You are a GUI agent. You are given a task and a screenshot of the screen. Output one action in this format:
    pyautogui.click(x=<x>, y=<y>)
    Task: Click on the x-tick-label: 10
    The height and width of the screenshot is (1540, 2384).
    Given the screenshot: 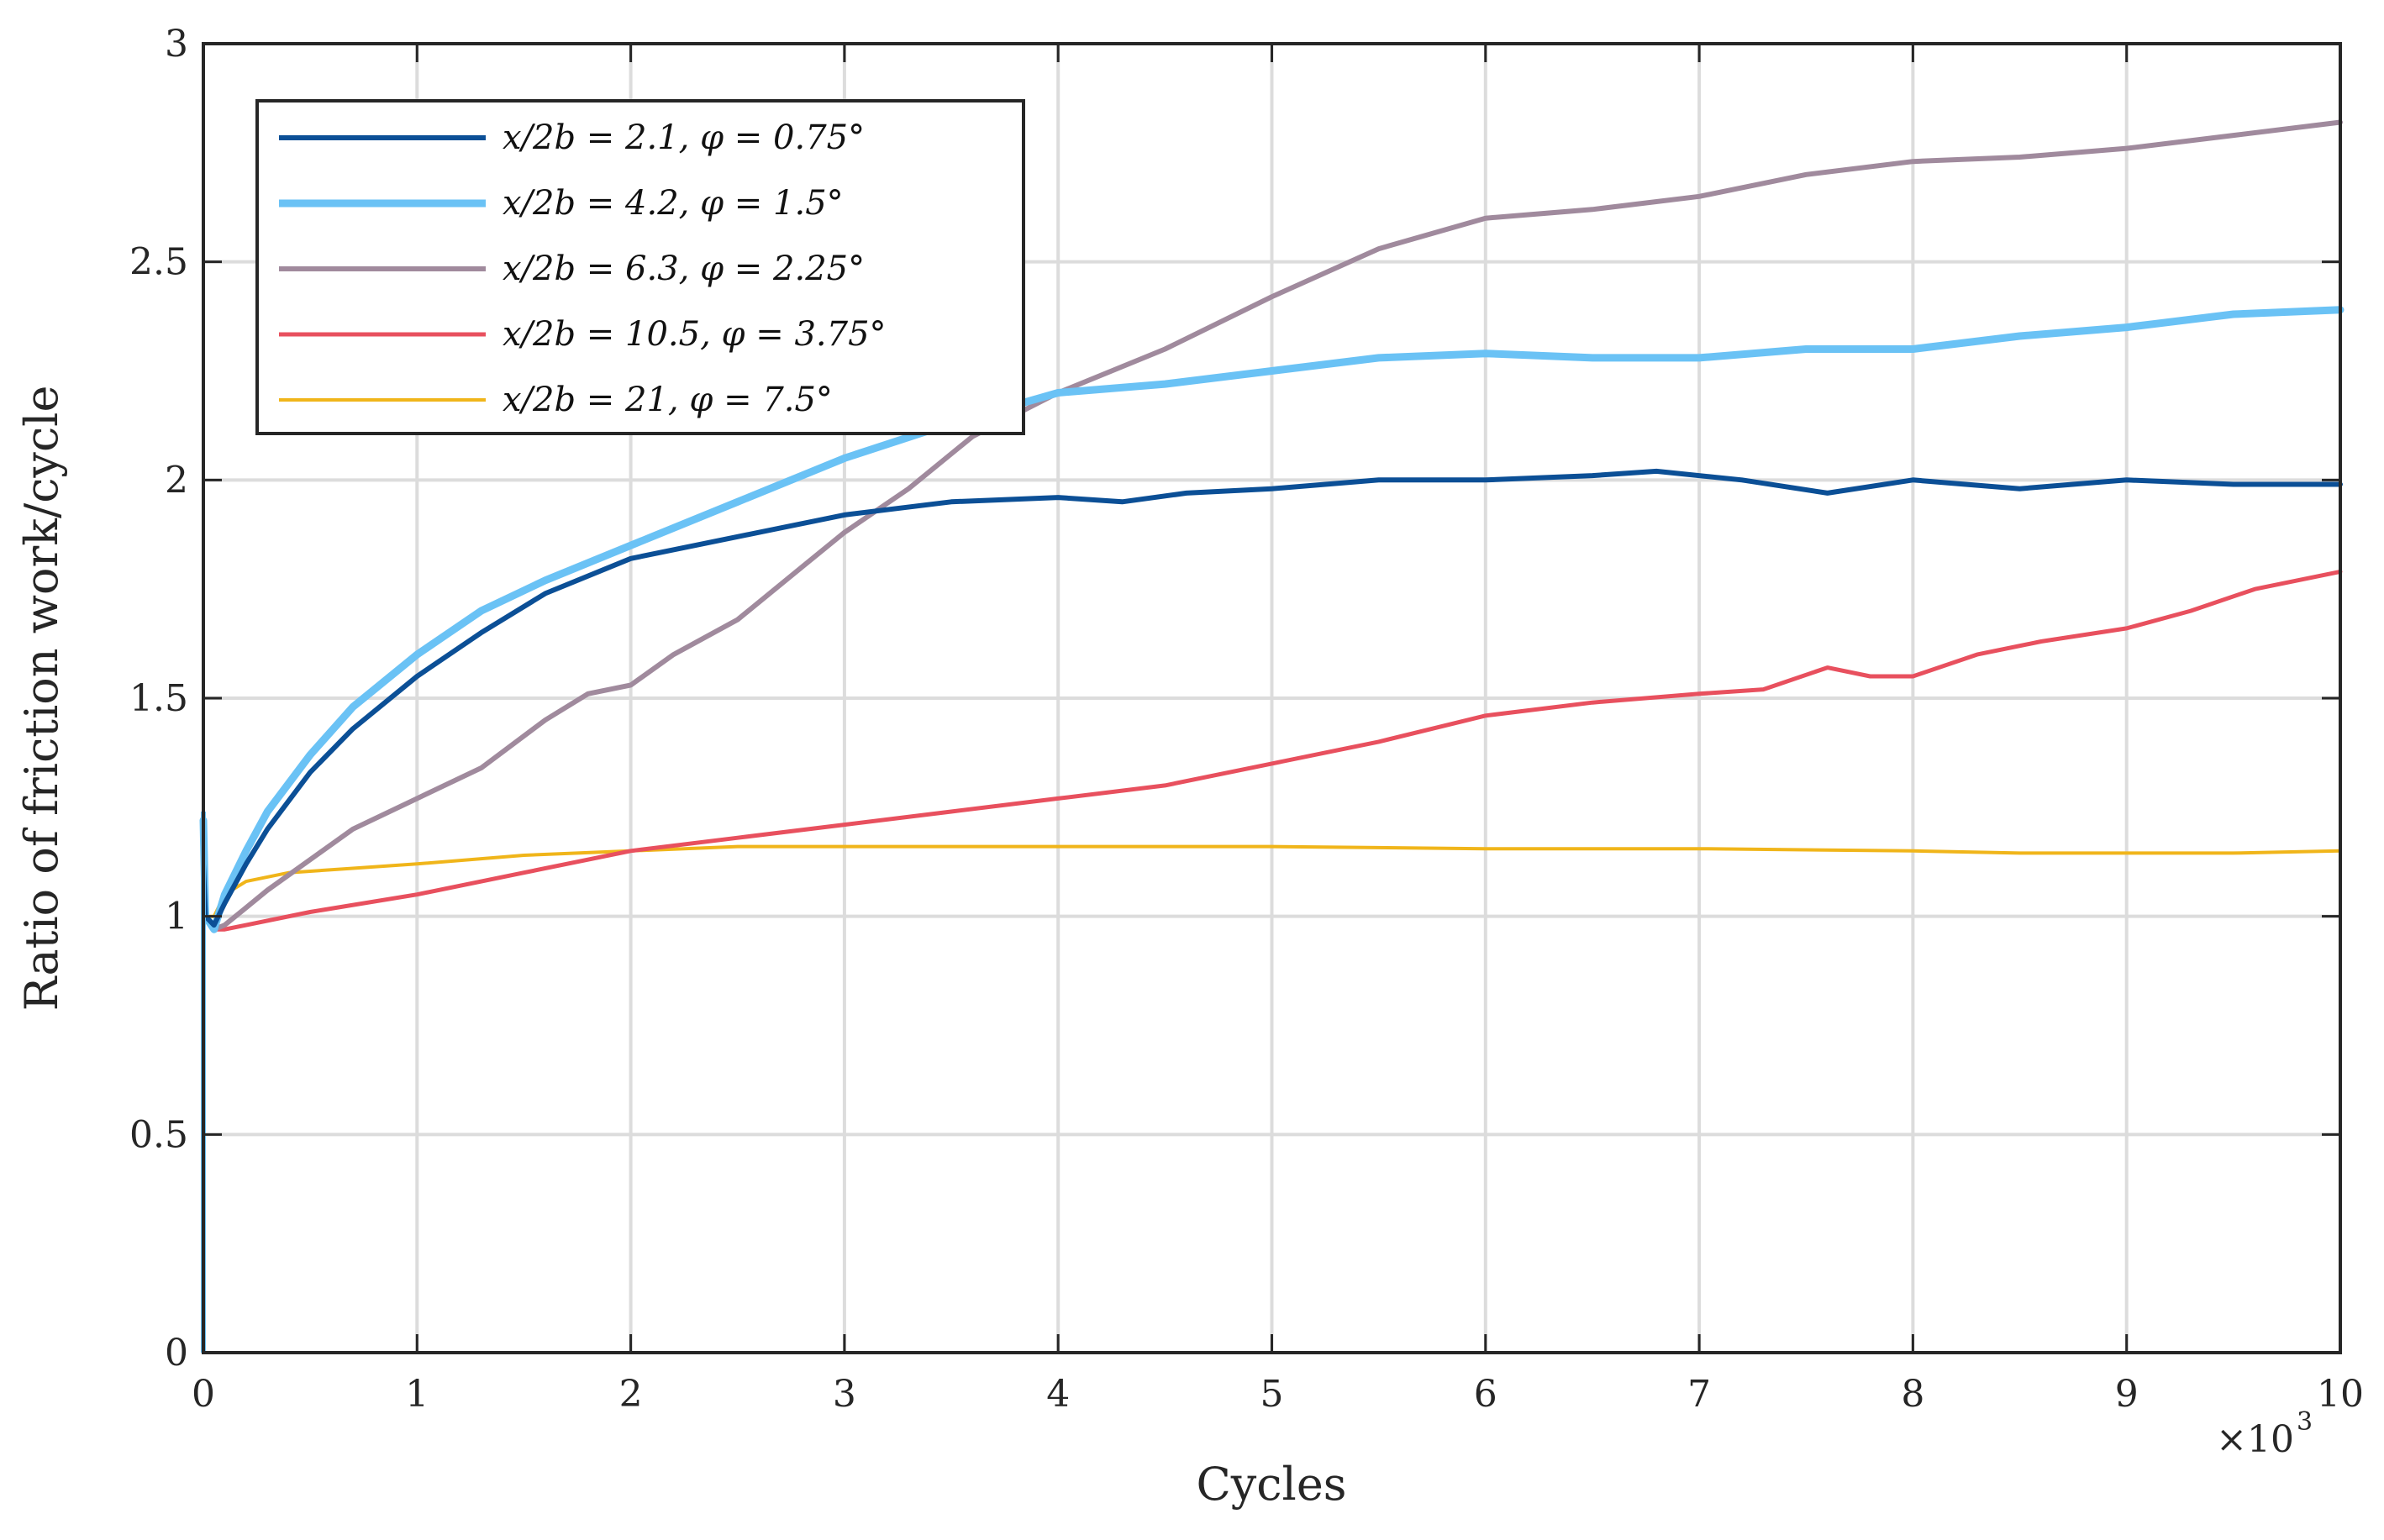 What is the action you would take?
    pyautogui.click(x=2340, y=1395)
    